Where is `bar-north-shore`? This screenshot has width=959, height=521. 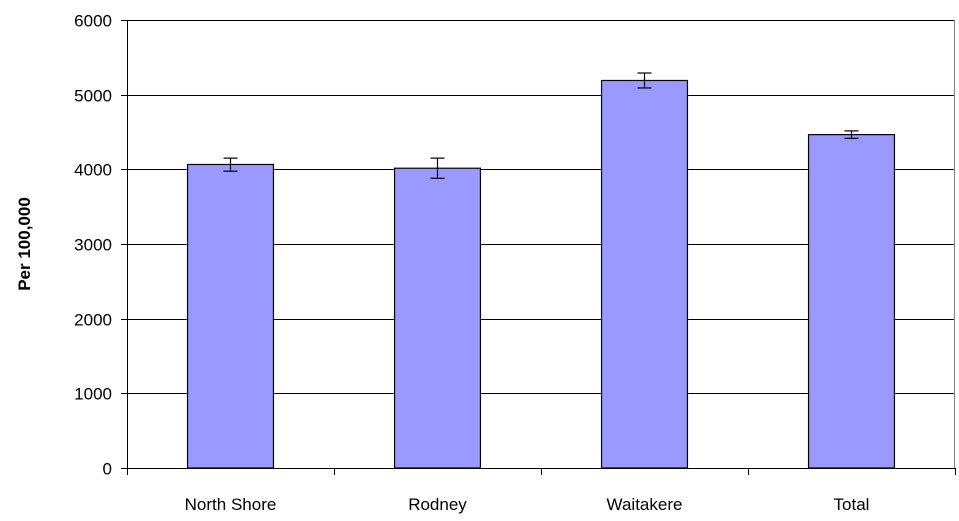 bar-north-shore is located at coordinates (230, 316).